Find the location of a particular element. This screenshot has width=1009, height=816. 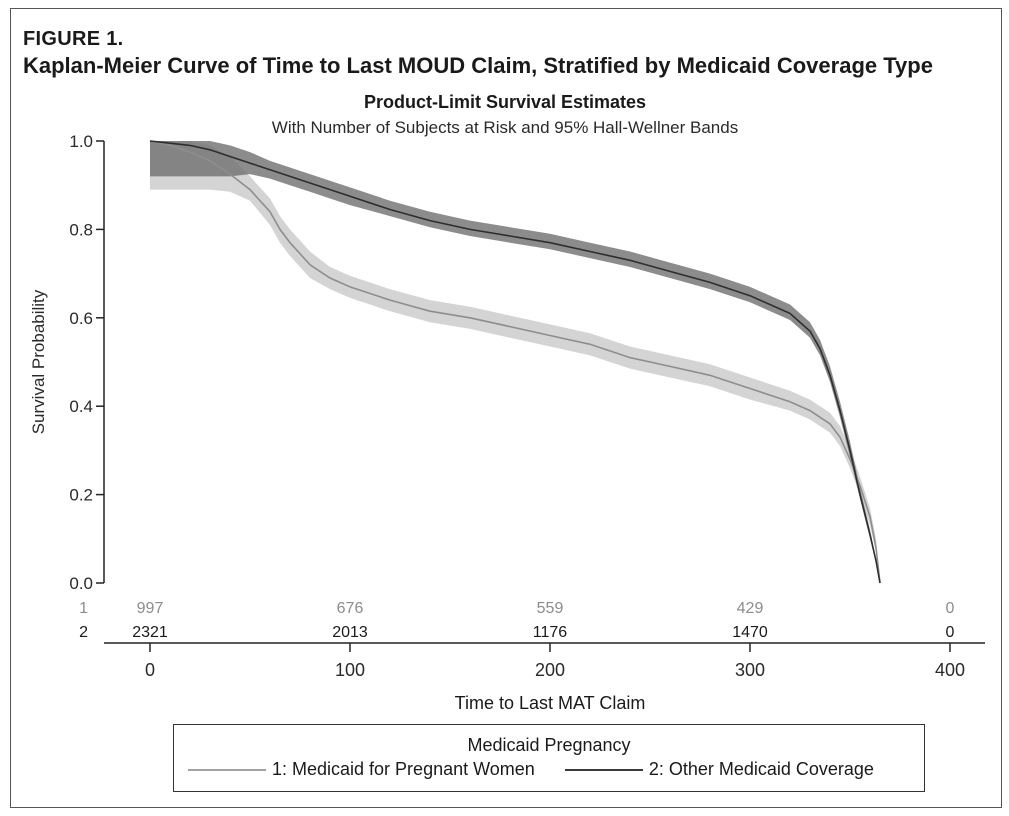

at-risk-row-label: 1 is located at coordinates (83, 608).